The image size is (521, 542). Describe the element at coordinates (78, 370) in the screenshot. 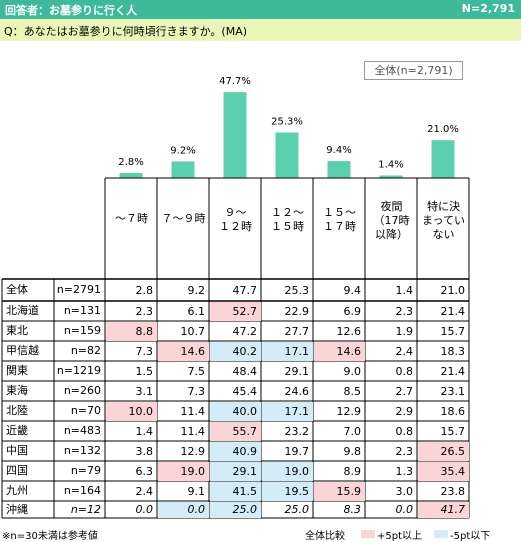

I see `row-sample-size: n=1219` at that location.